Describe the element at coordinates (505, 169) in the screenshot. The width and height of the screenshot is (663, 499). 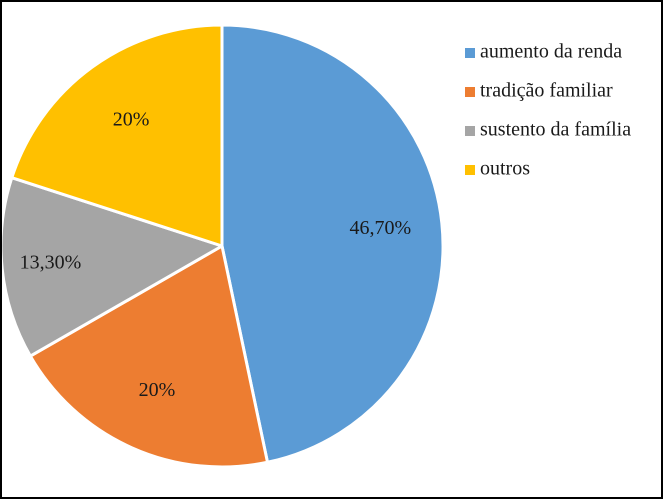
I see `legend-label: outros` at that location.